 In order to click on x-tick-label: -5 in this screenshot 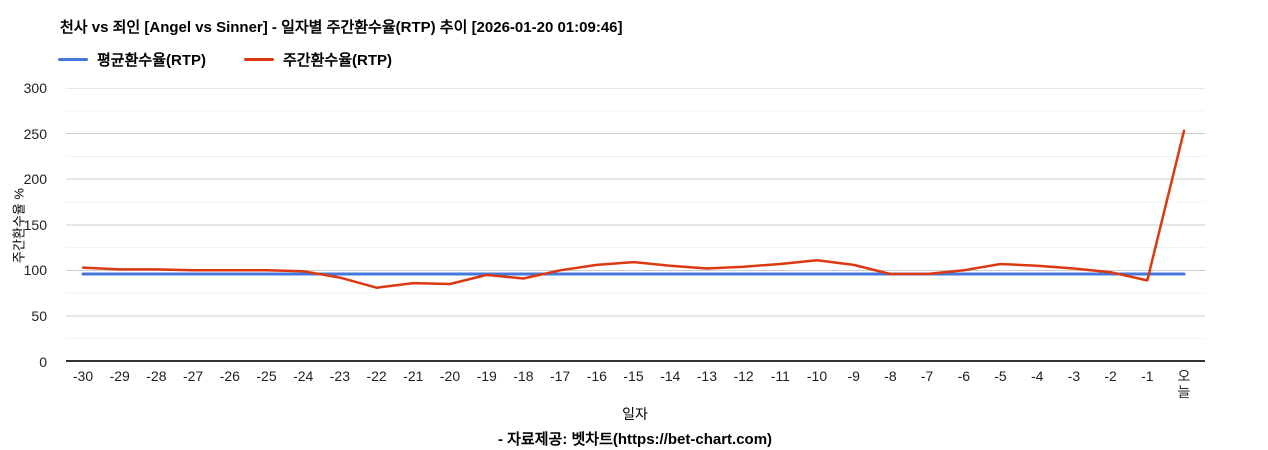, I will do `click(1000, 376)`.